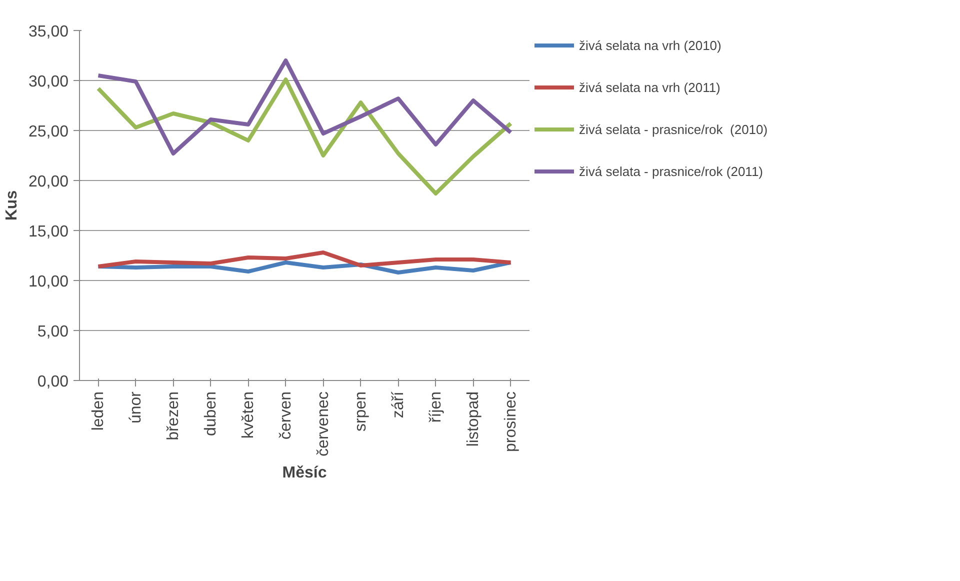 The width and height of the screenshot is (960, 581). I want to click on y-tick-label: 25,00, so click(48, 132).